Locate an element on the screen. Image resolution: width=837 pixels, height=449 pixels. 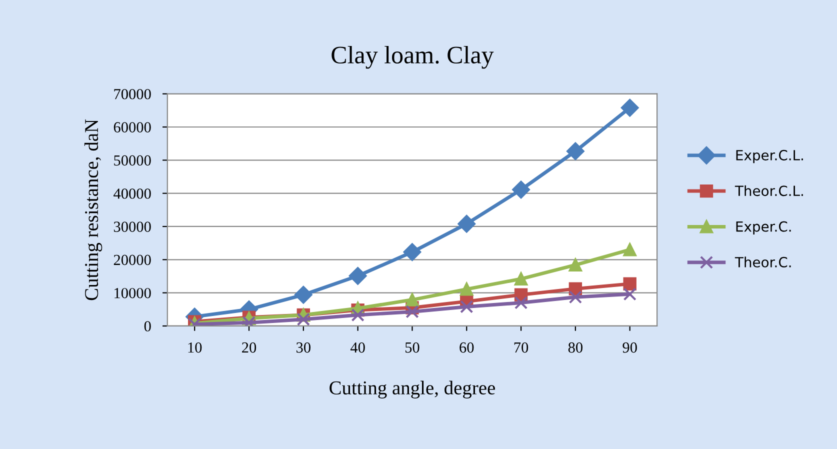
x-axis-title: Cutting angle, degree is located at coordinates (412, 389).